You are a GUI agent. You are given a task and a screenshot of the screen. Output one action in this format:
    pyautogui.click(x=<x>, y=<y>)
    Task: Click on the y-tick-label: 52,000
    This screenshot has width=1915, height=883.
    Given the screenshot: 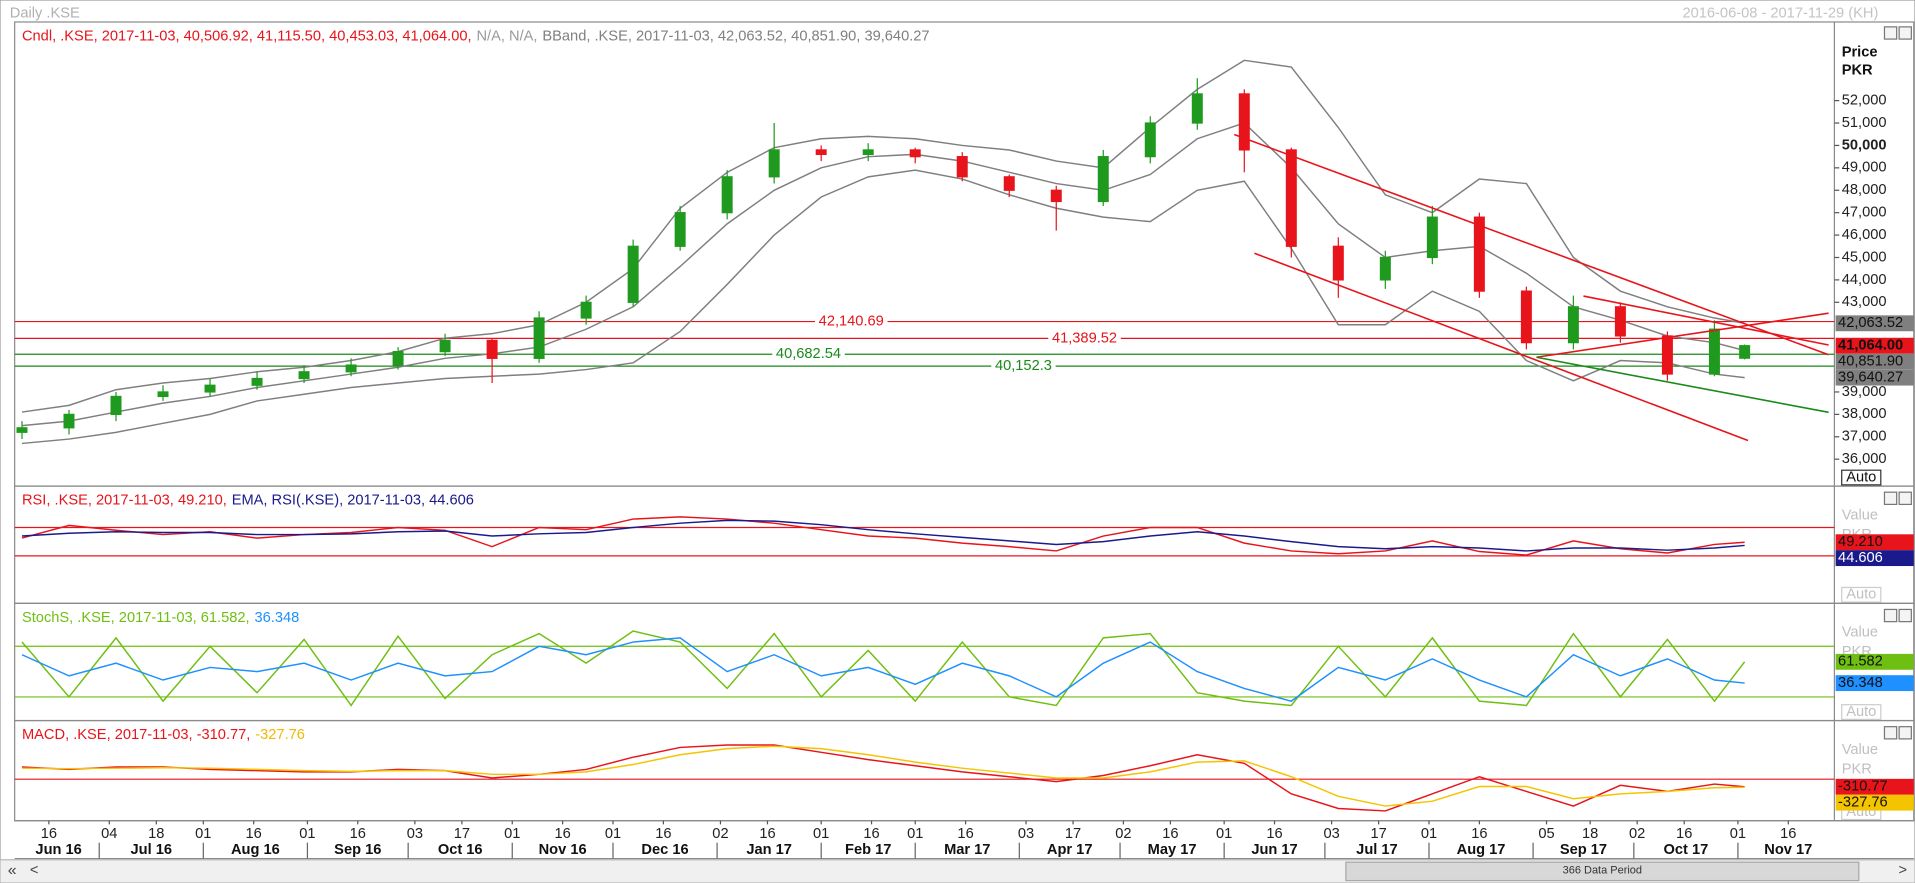 What is the action you would take?
    pyautogui.click(x=1864, y=100)
    